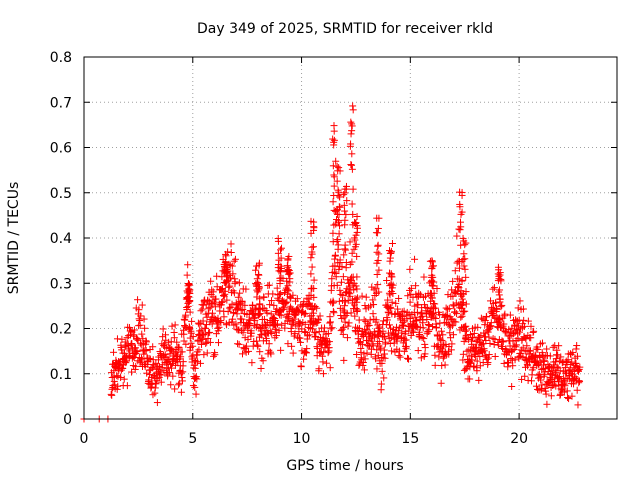  I want to click on x-tick-label: 15, so click(410, 439).